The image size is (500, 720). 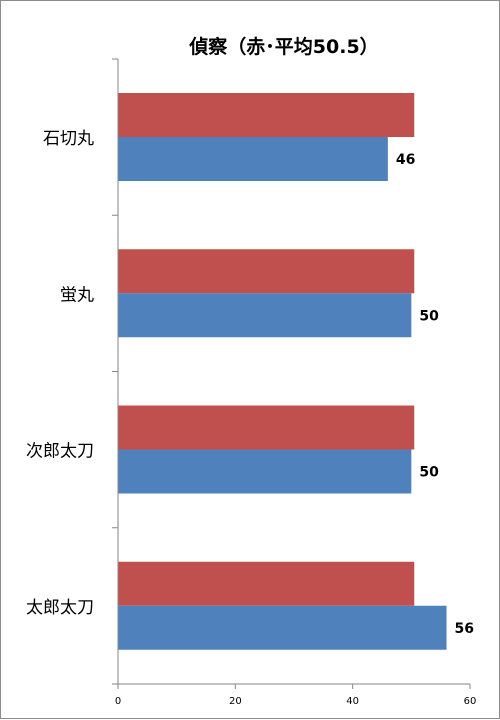 I want to click on x-tick-label-2: 40, so click(x=352, y=701).